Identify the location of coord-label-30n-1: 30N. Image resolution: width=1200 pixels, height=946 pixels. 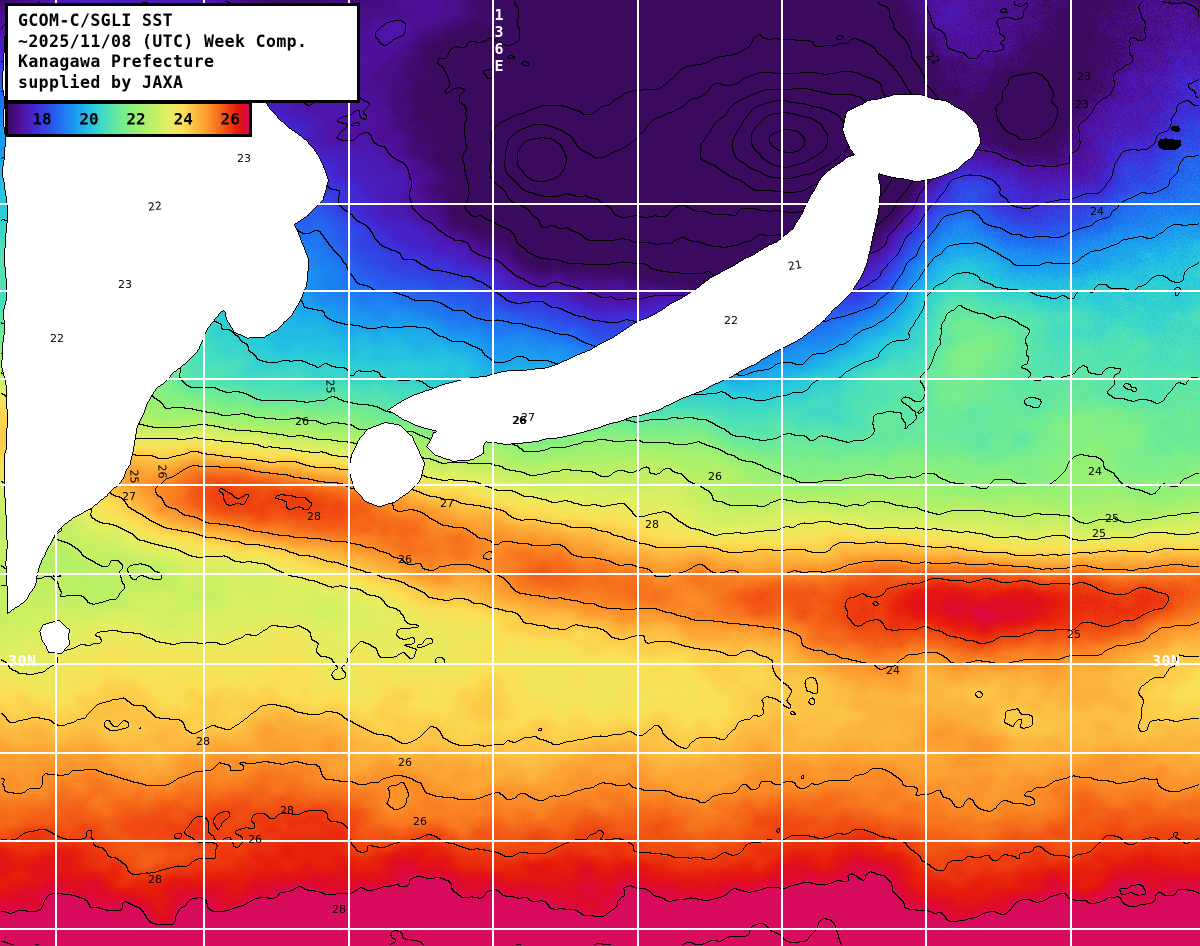
(22, 661).